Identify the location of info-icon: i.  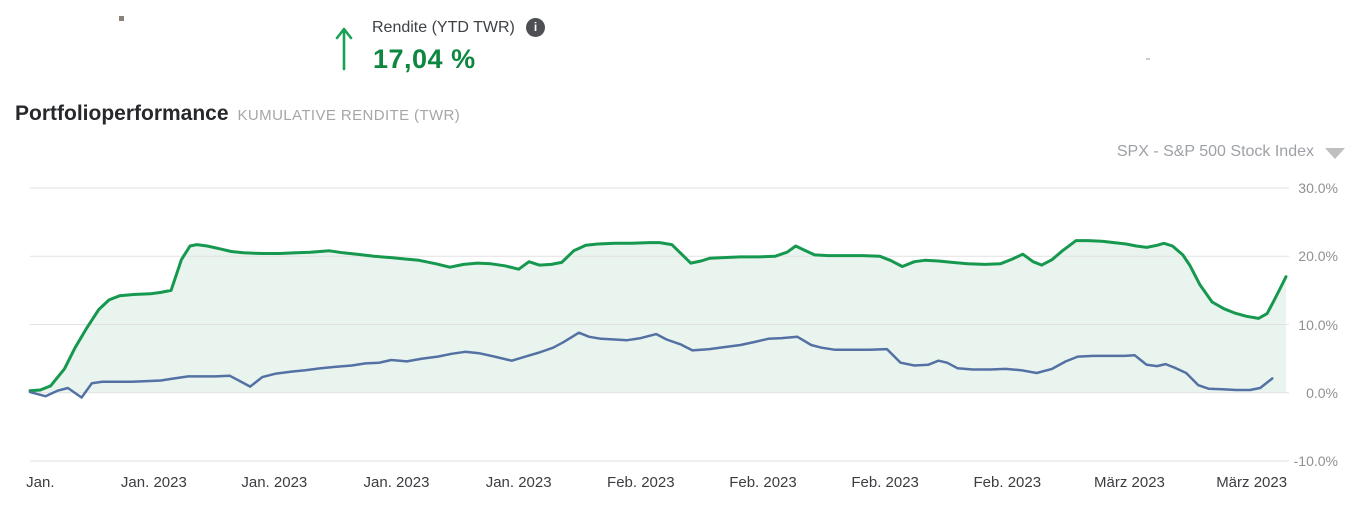
(535, 27).